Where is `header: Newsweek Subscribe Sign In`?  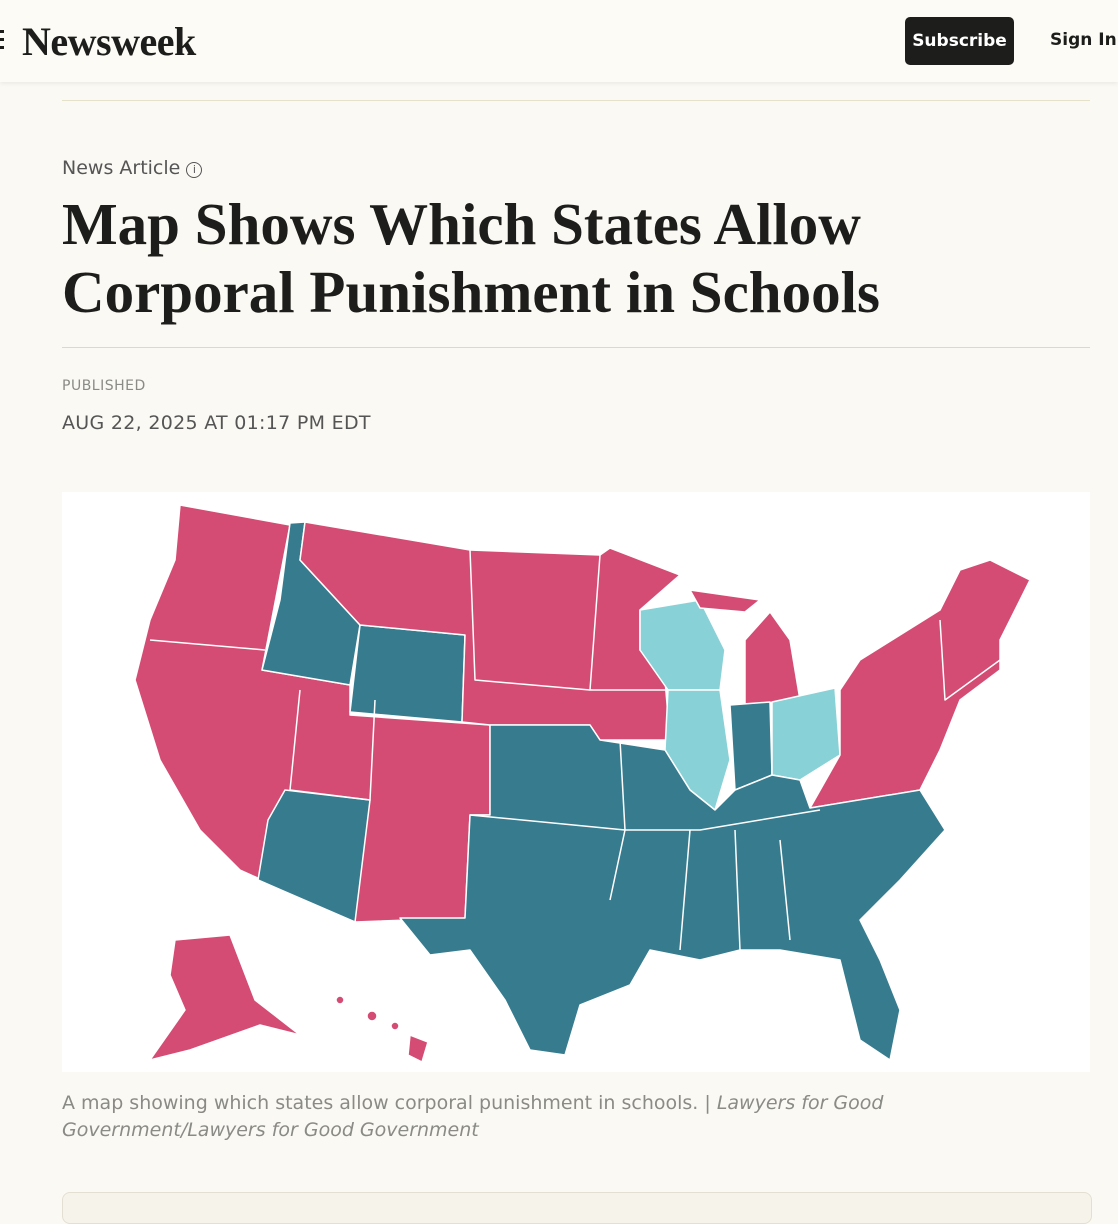
header: Newsweek Subscribe Sign In is located at coordinates (559, 41).